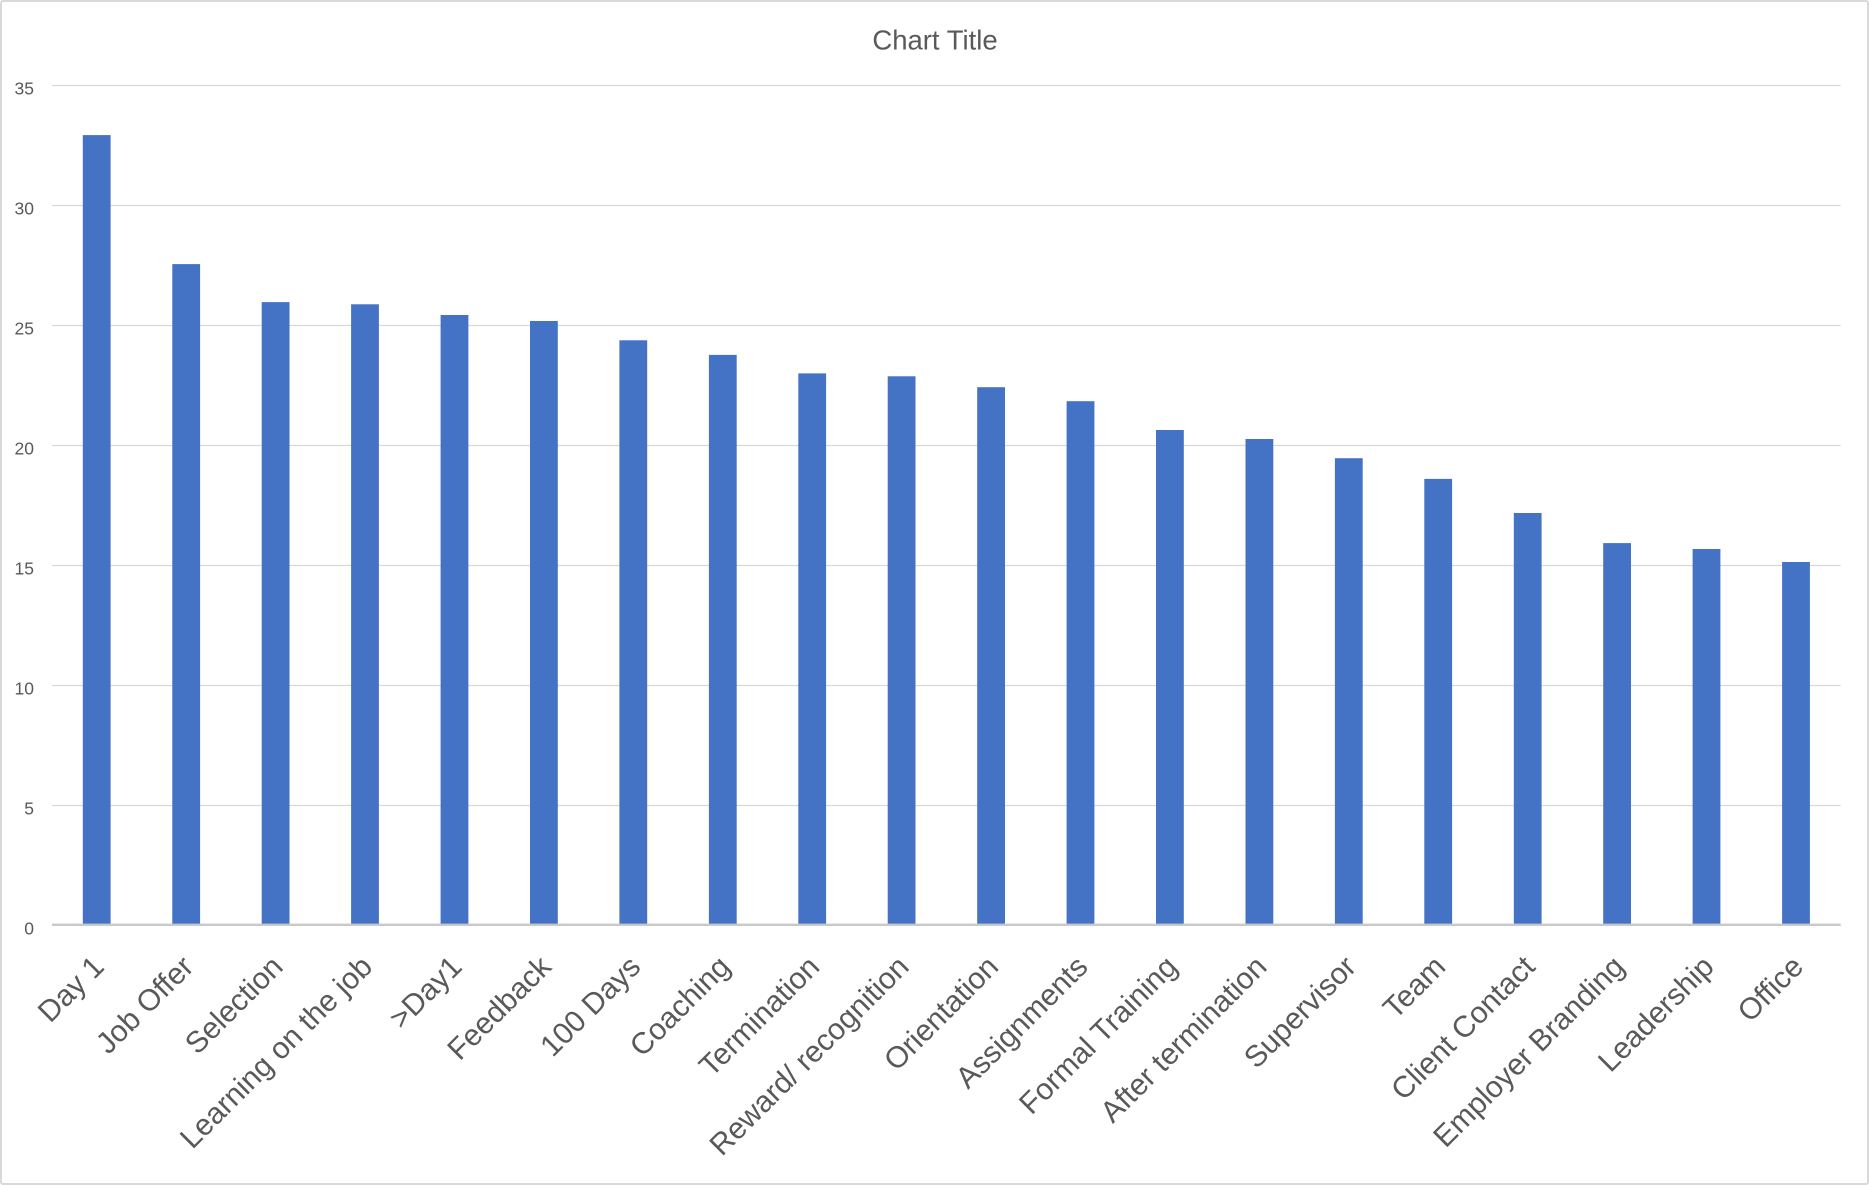 The image size is (1869, 1185). What do you see at coordinates (25, 449) in the screenshot?
I see `svg-text: 20` at bounding box center [25, 449].